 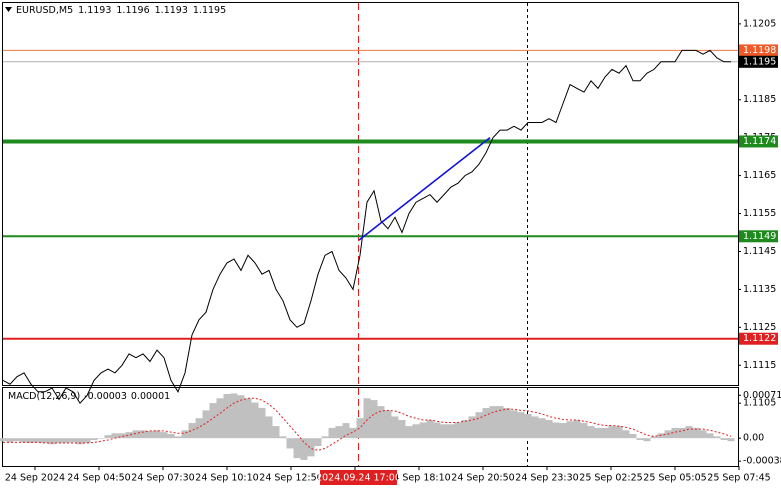 What do you see at coordinates (762, 461) in the screenshot?
I see `macd-y-tick-label: -0.00038` at bounding box center [762, 461].